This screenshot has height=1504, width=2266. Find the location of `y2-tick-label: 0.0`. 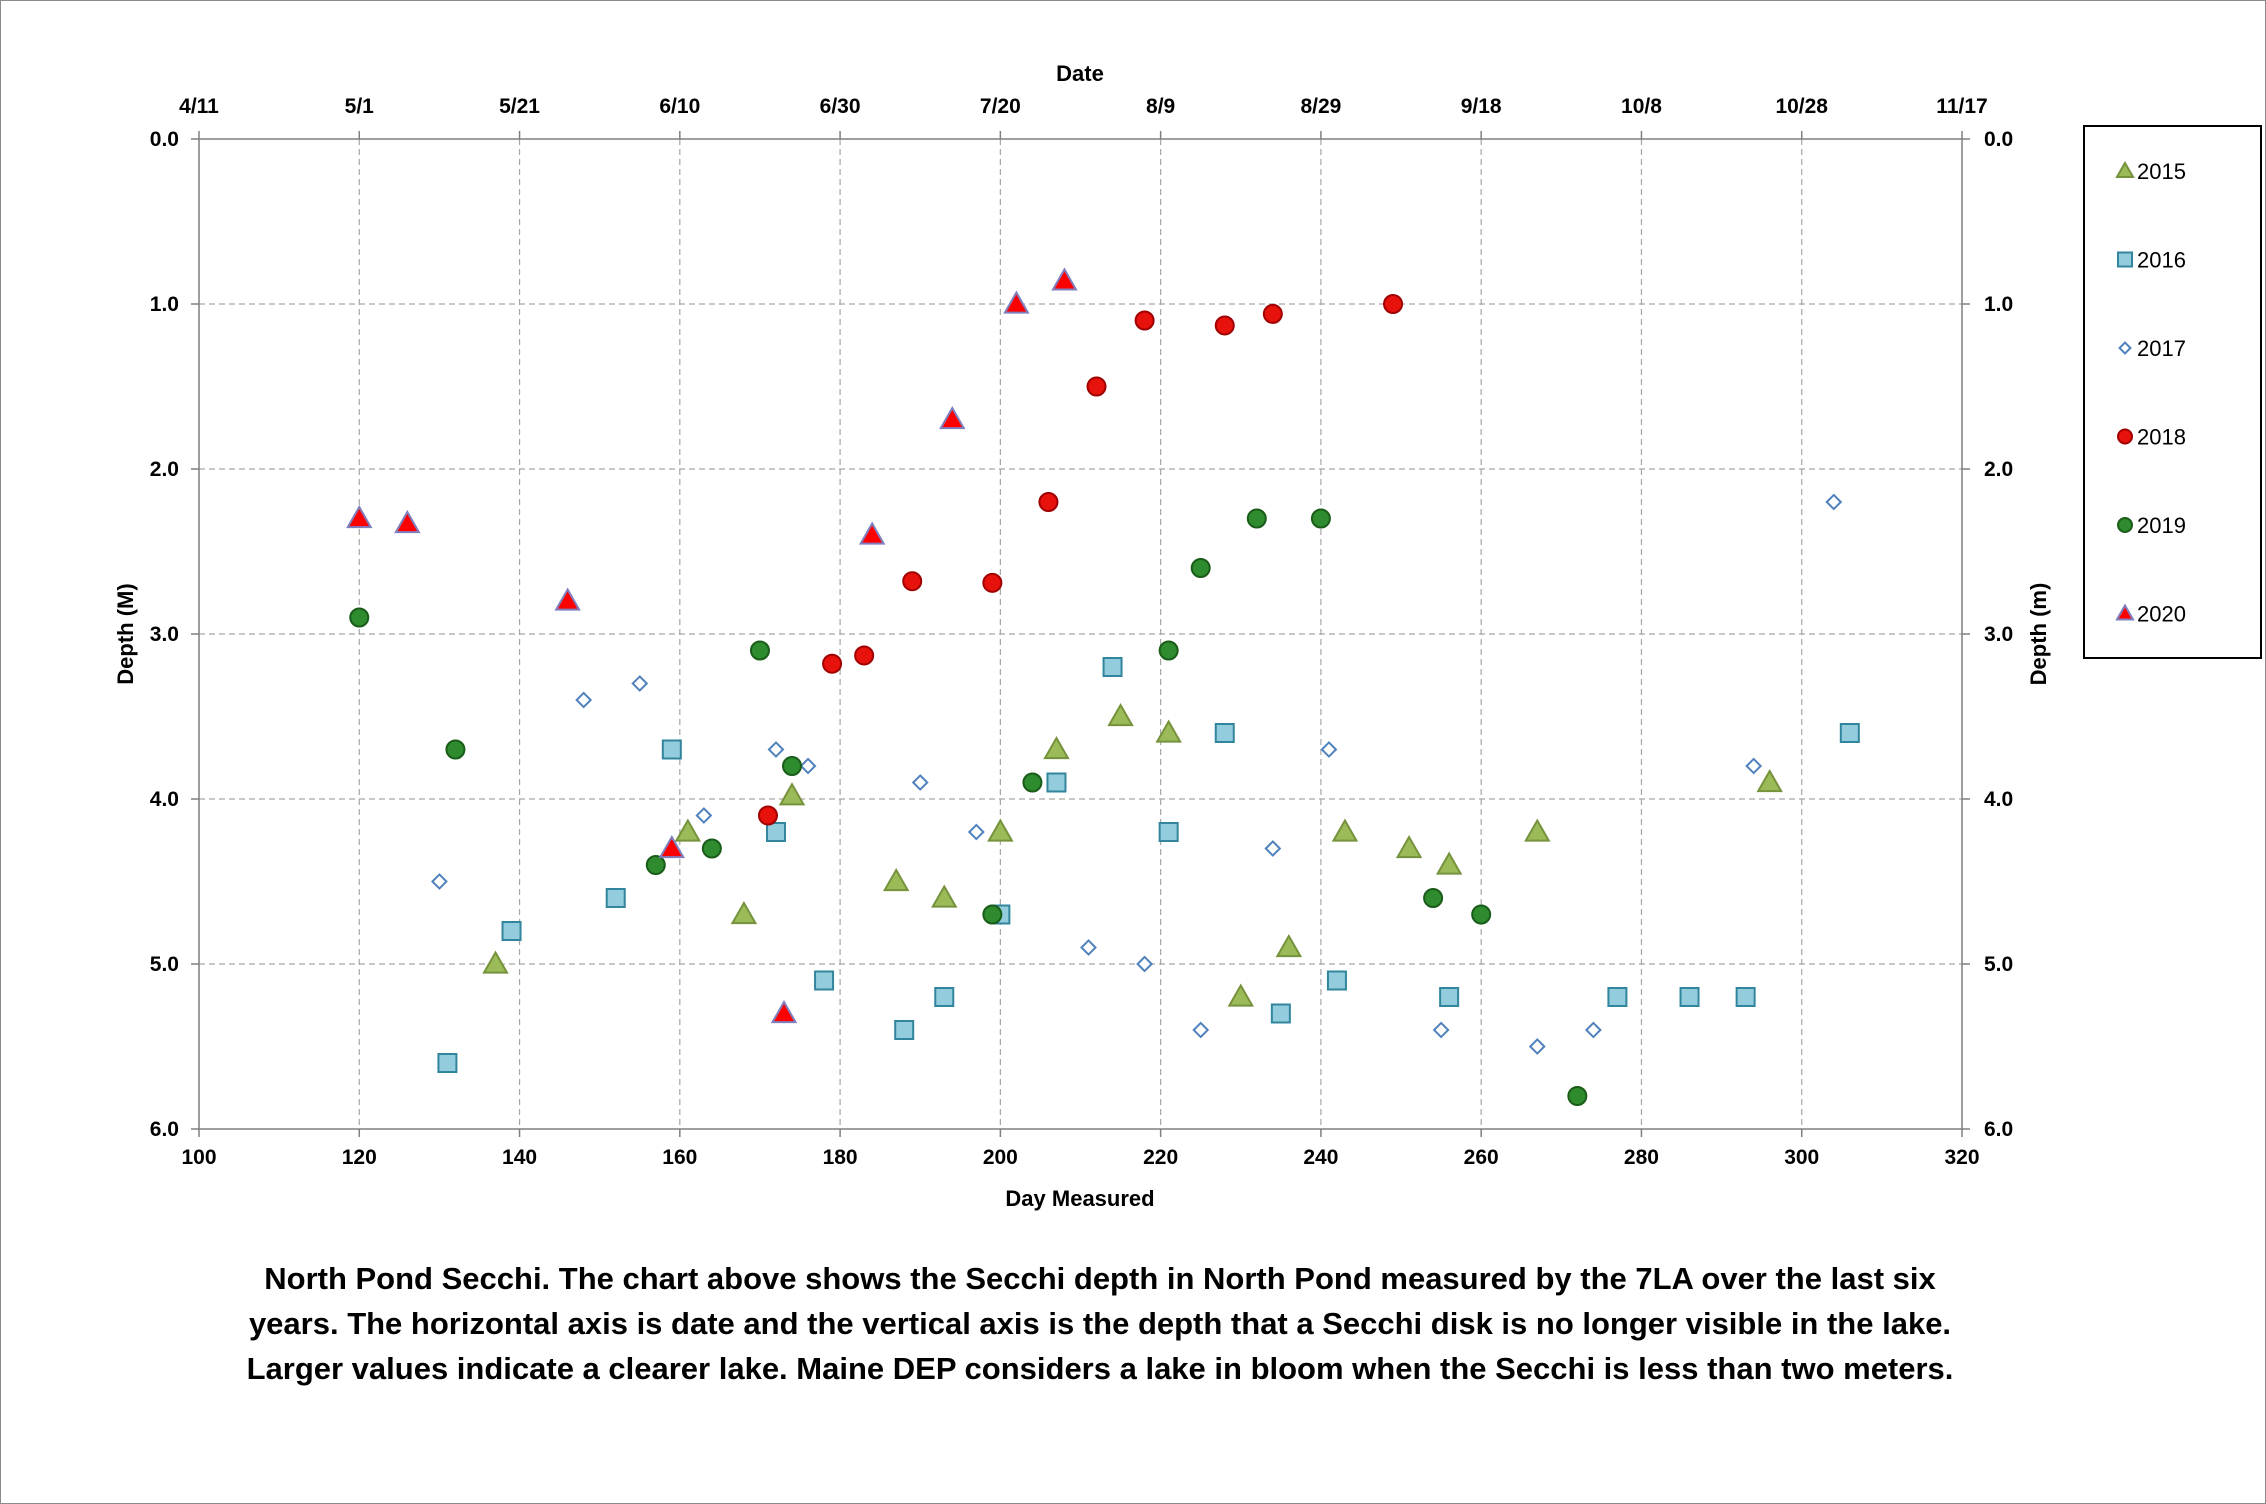

y2-tick-label: 0.0 is located at coordinates (1998, 139).